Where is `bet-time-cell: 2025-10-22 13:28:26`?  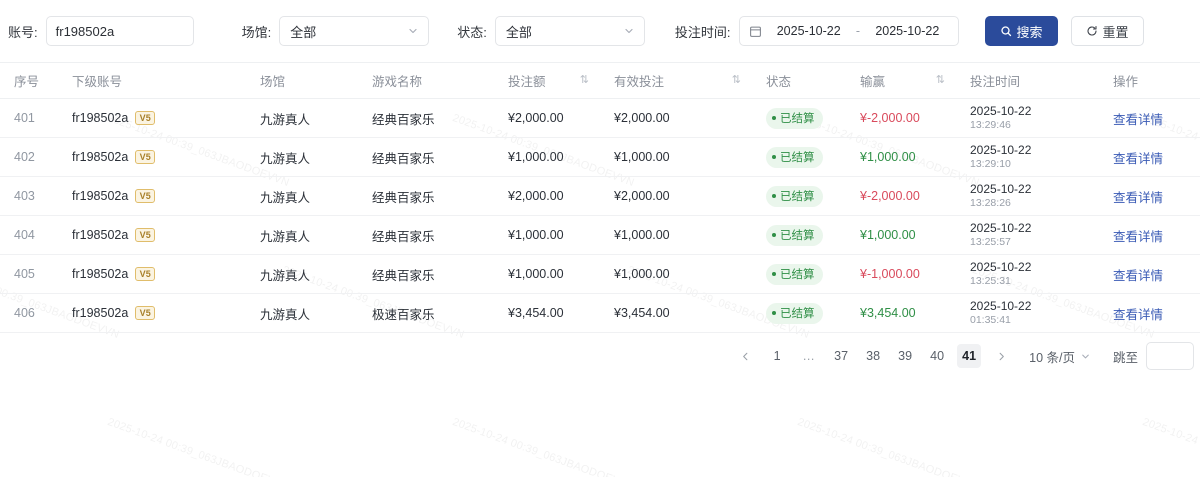 bet-time-cell: 2025-10-22 13:28:26 is located at coordinates (1034, 196).